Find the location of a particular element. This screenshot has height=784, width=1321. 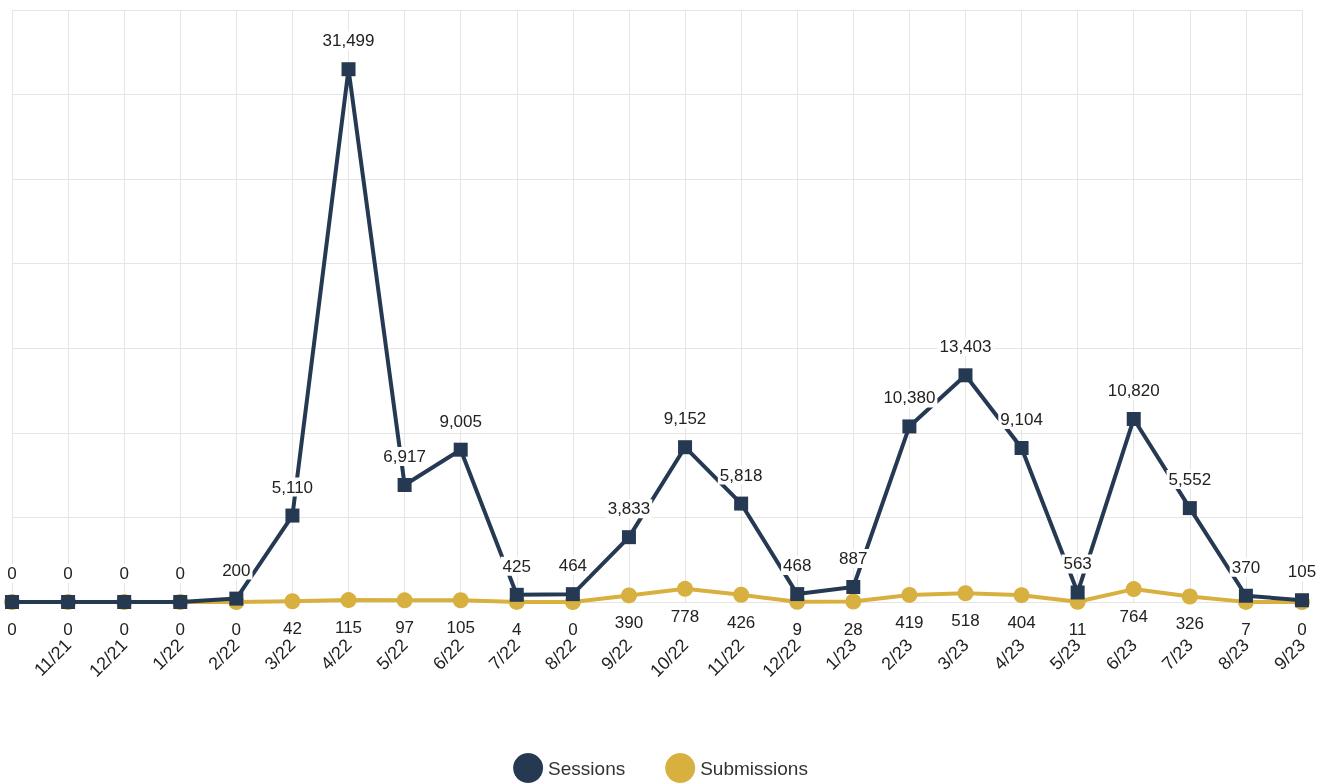

data-label: 468 is located at coordinates (797, 566).